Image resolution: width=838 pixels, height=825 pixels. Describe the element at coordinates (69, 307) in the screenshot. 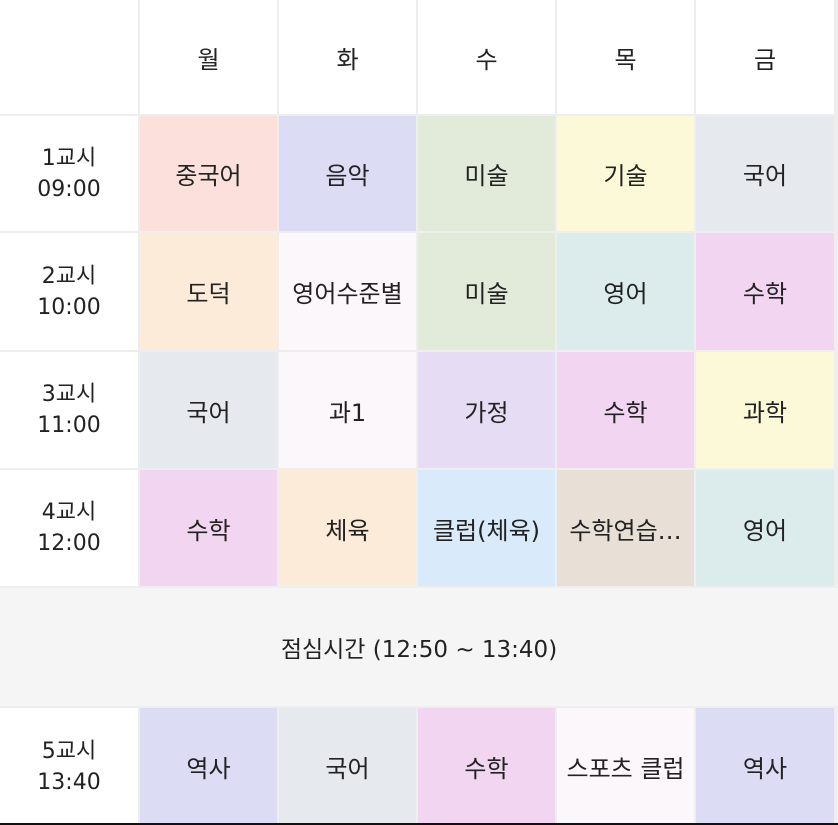

I see `period-time: 10:00` at that location.